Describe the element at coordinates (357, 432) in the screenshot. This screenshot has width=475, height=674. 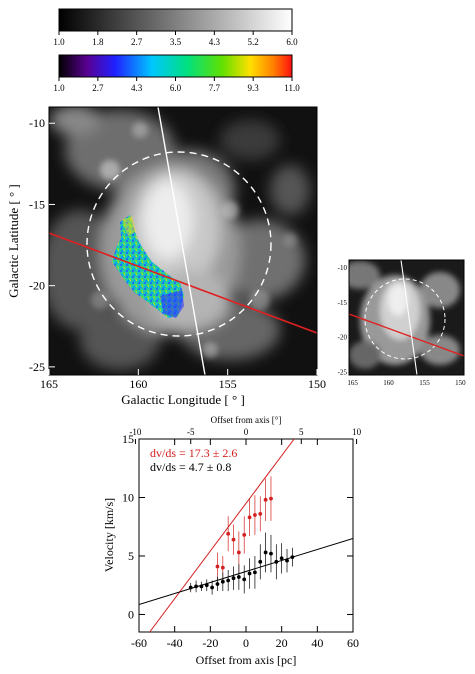
I see `velocity-top-tick-label: 10` at that location.